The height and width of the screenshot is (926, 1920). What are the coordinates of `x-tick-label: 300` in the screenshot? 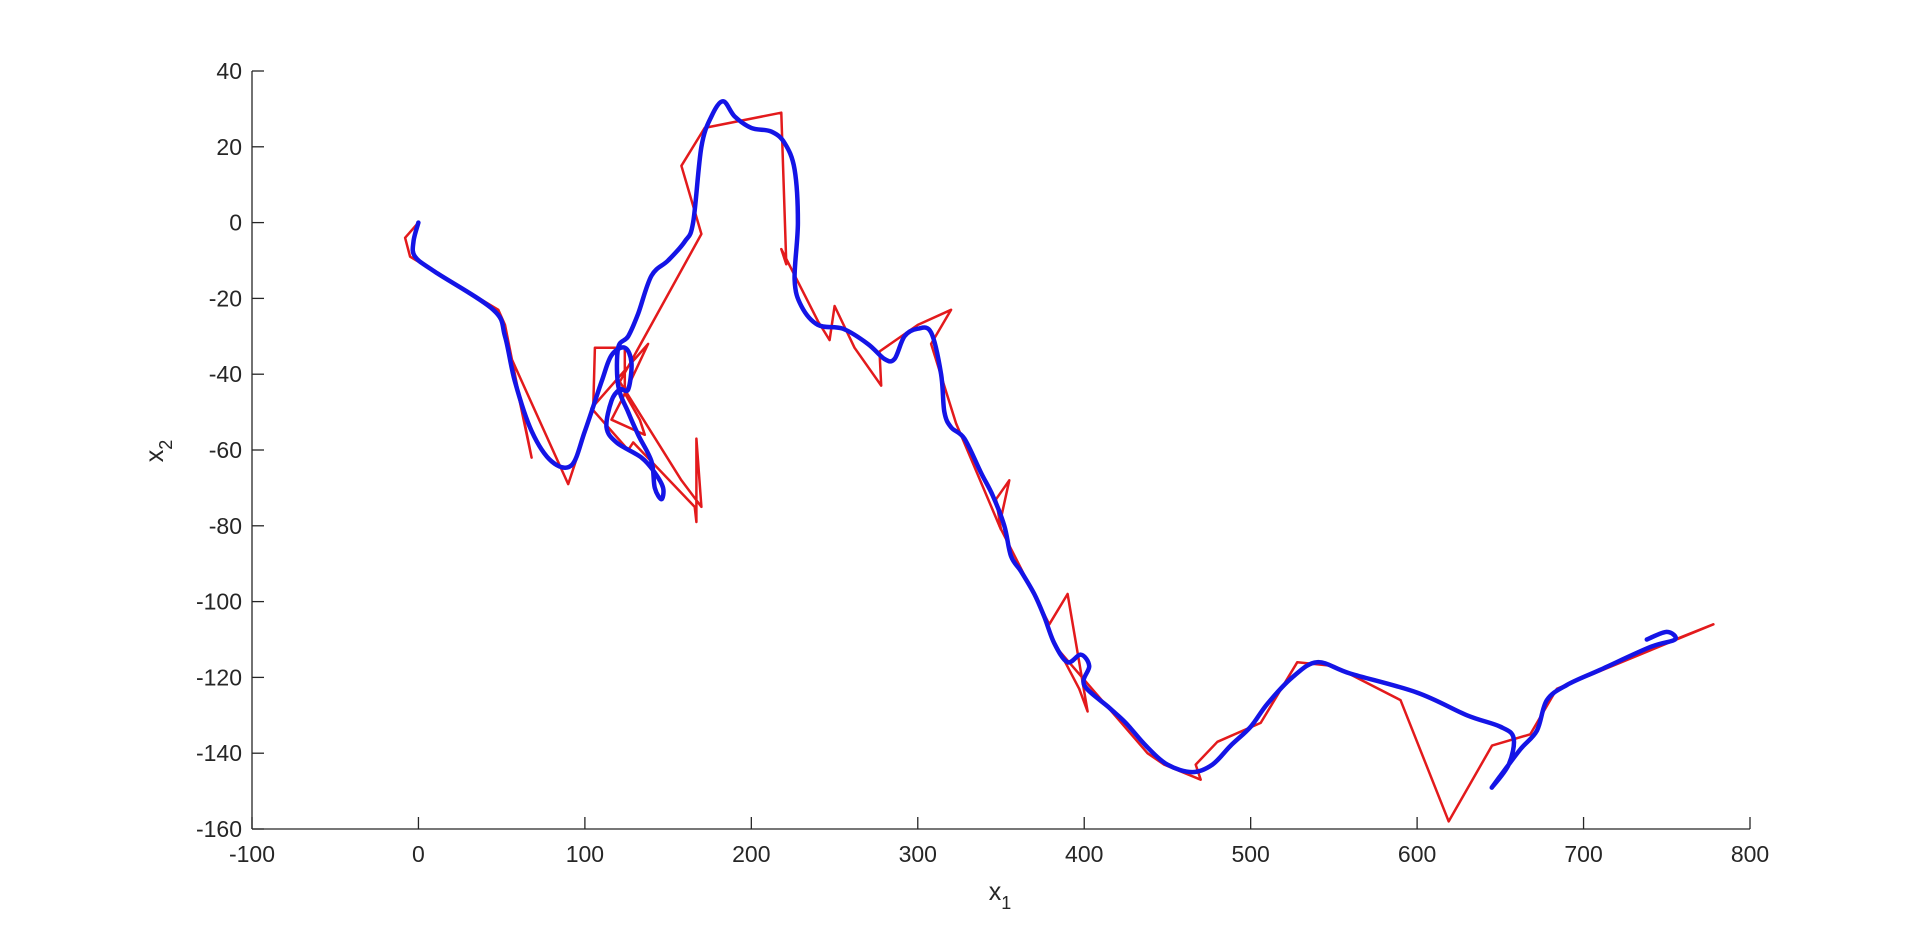 It's located at (918, 854).